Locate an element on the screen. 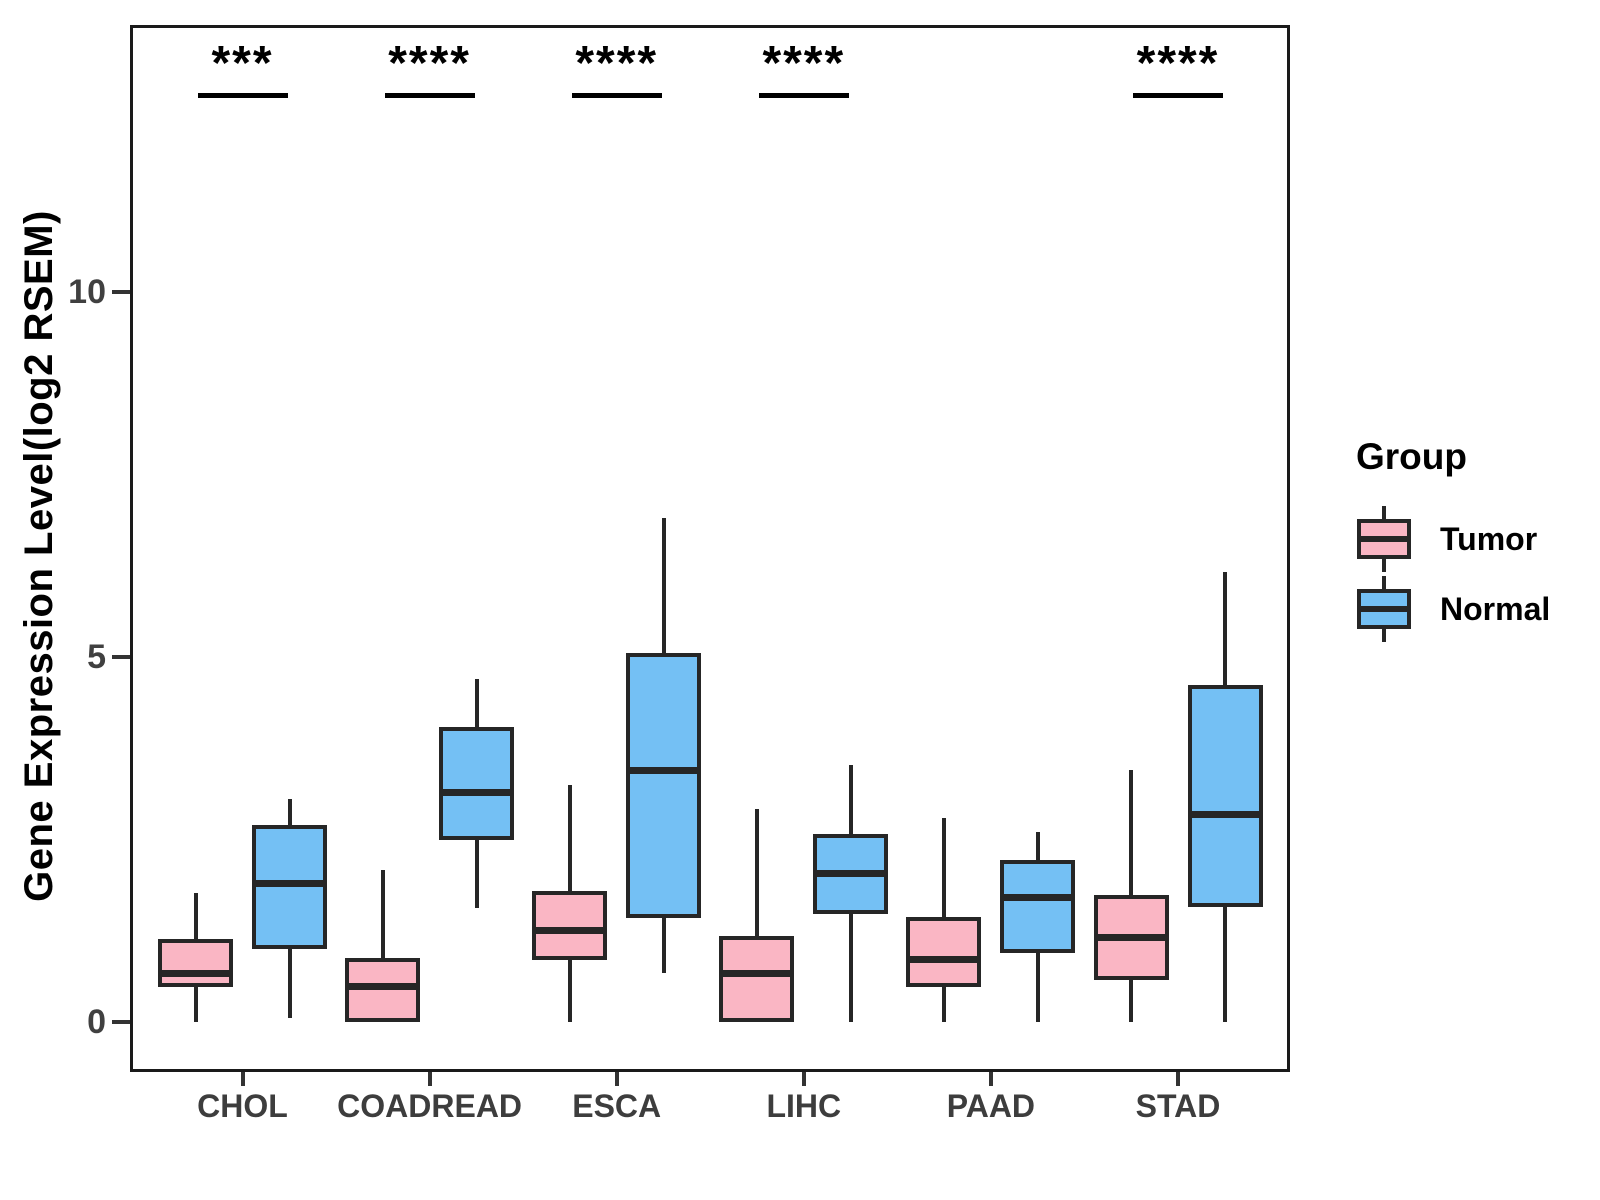 The height and width of the screenshot is (1200, 1600). whisker-upper-tumor-lihc is located at coordinates (756, 872).